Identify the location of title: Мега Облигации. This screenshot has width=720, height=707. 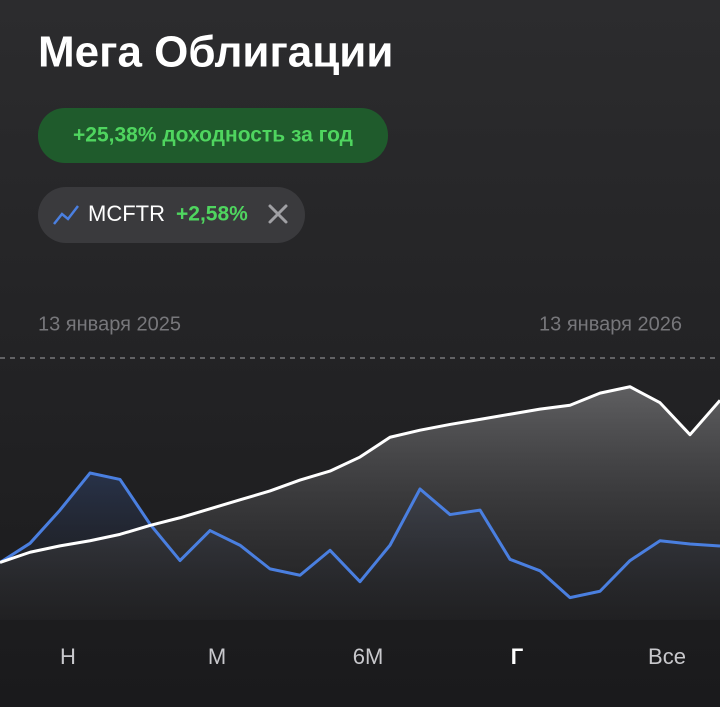
(215, 52).